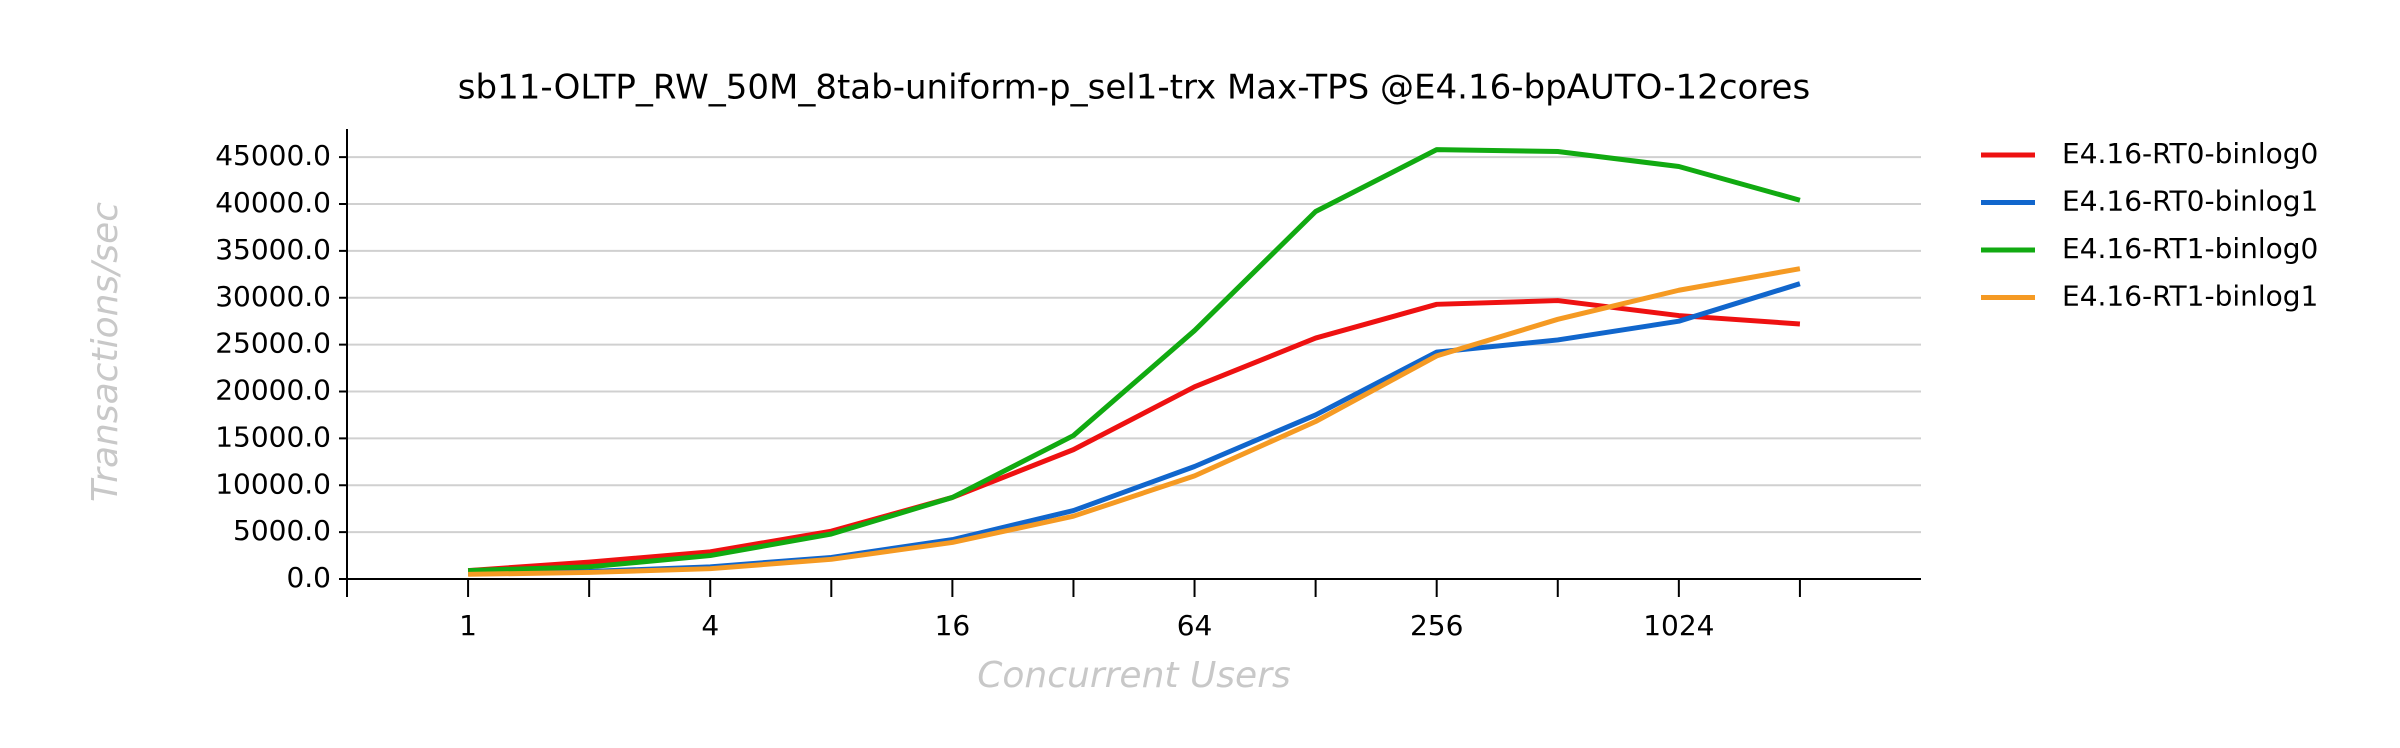 Image resolution: width=2400 pixels, height=748 pixels. Describe the element at coordinates (2190, 153) in the screenshot. I see `legend-label: E4.16-RT0-binlog0` at that location.